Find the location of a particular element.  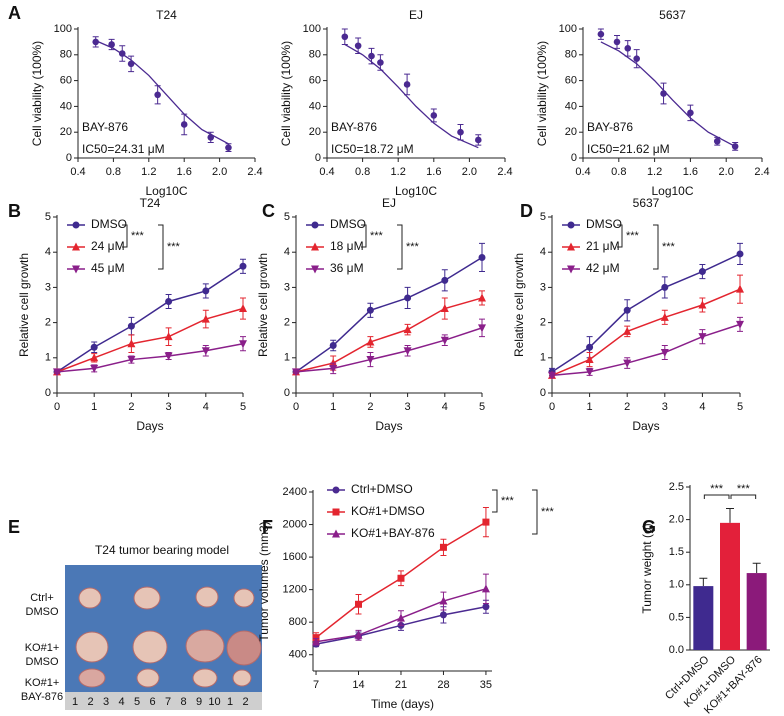

annotation: BAY-876 is located at coordinates (105, 127).